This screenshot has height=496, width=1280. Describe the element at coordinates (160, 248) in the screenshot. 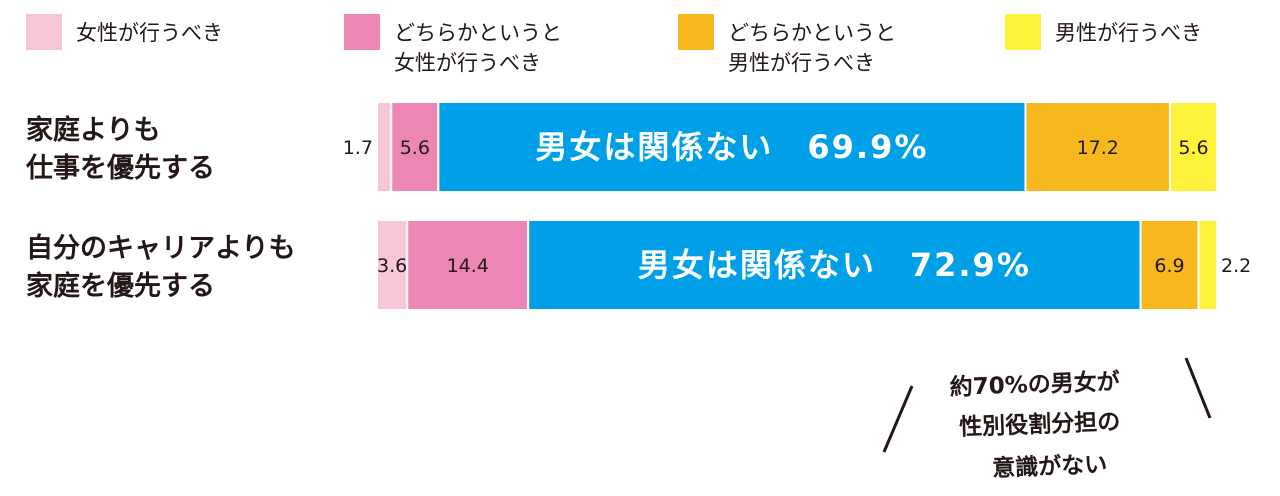

I see `category-label: 自分のキャリアよりも` at that location.